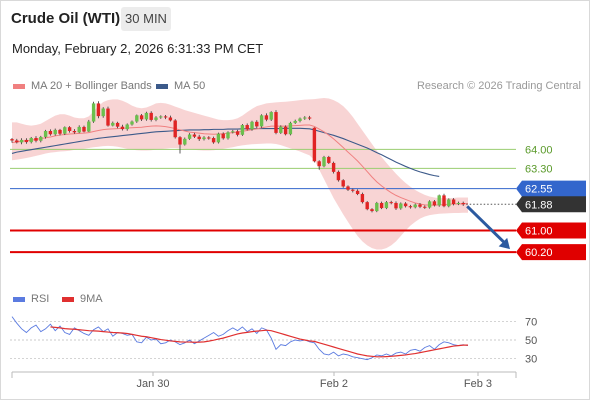 This screenshot has height=400, width=590. Describe the element at coordinates (531, 322) in the screenshot. I see `rsi-tick-70: 70` at that location.